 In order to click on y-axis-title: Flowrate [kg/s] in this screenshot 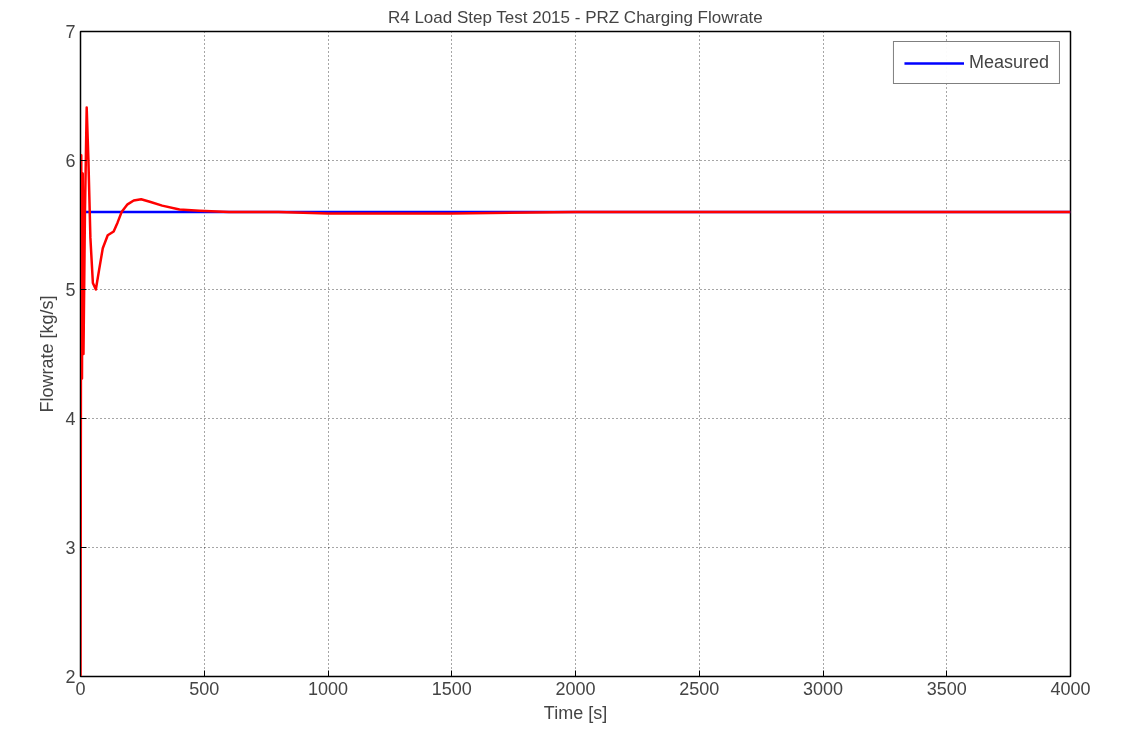, I will do `click(47, 354)`.